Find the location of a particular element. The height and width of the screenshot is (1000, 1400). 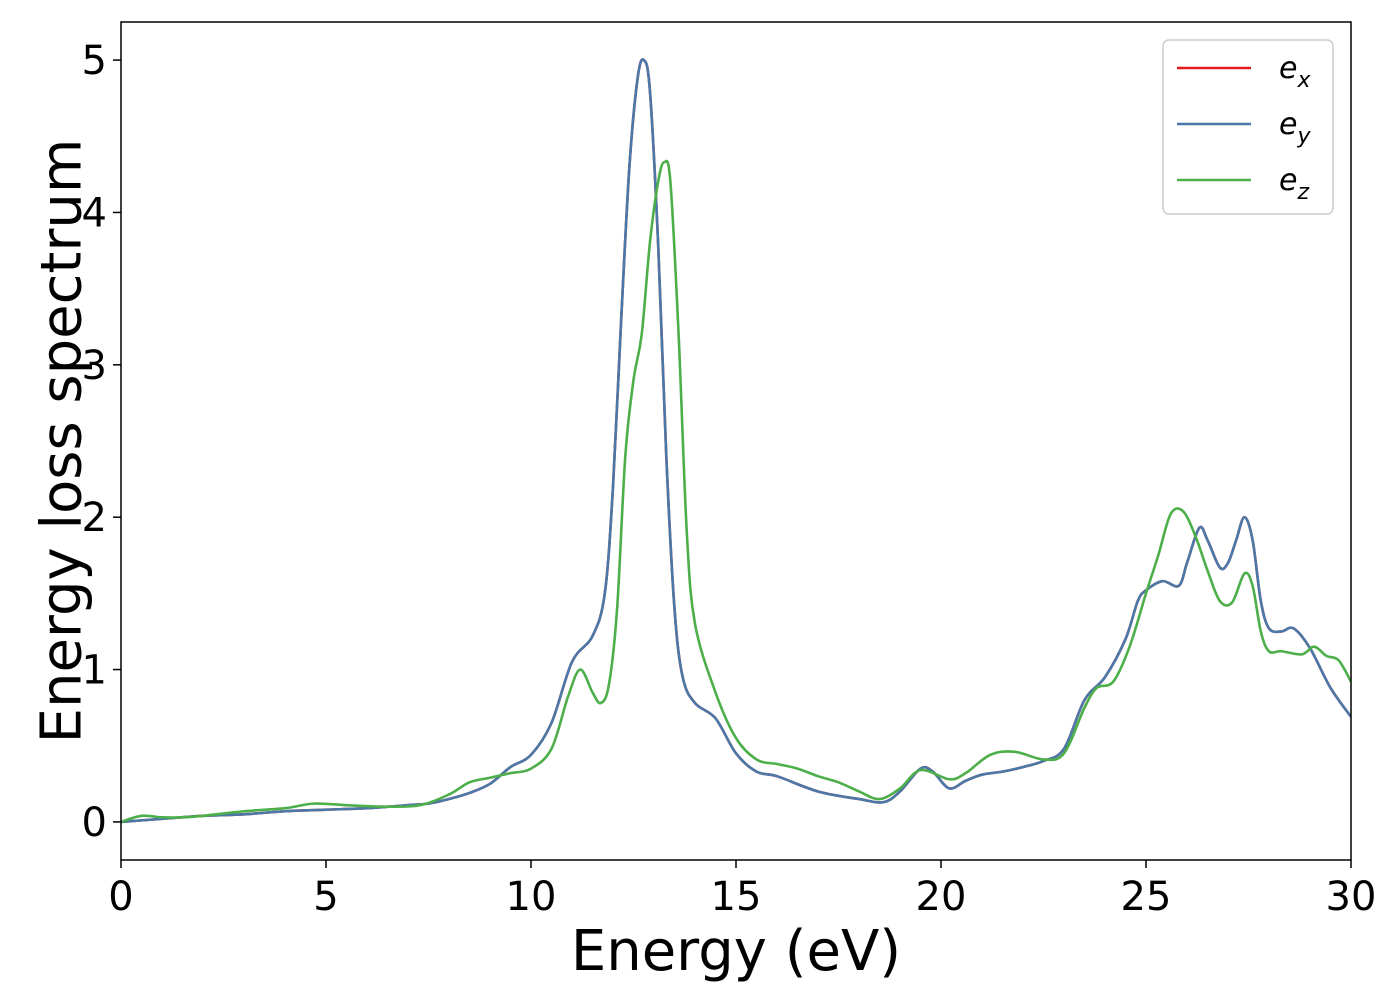

x-tick-label: 25 is located at coordinates (1146, 897).